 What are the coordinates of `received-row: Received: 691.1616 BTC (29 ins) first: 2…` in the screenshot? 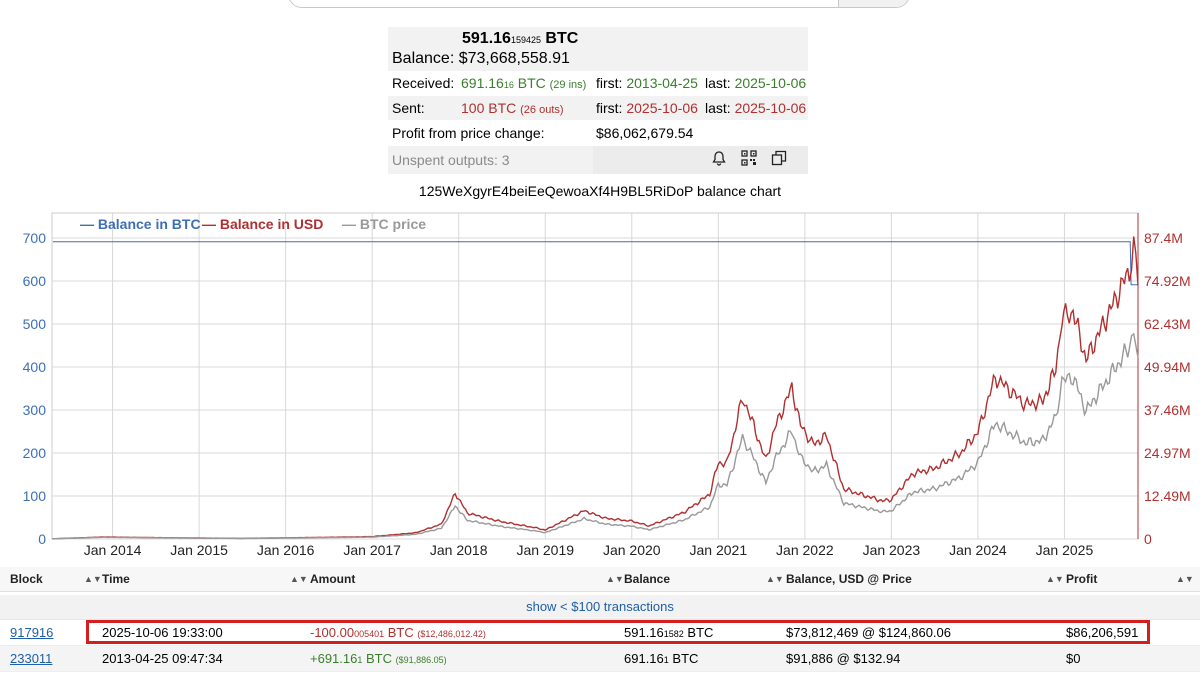 It's located at (598, 83).